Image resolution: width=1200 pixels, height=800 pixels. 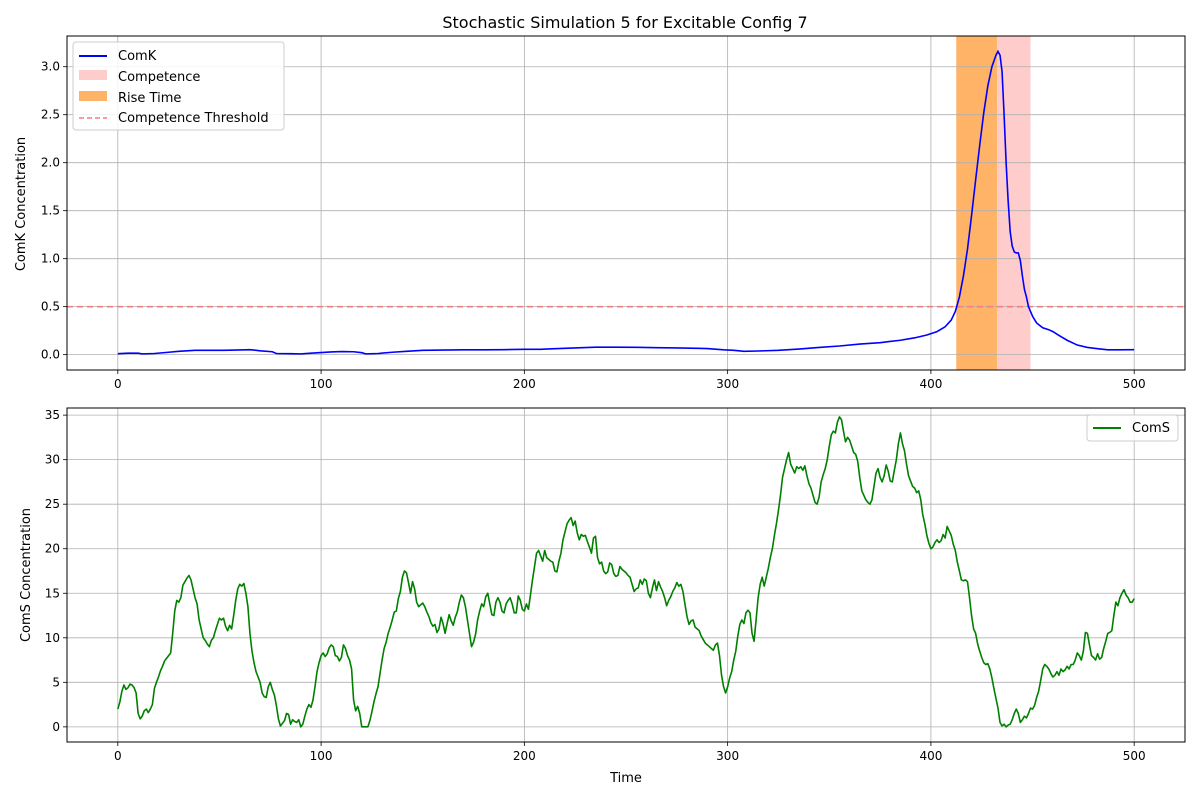 What do you see at coordinates (26, 575) in the screenshot?
I see `coms-y-axis-label: ComS Concentration` at bounding box center [26, 575].